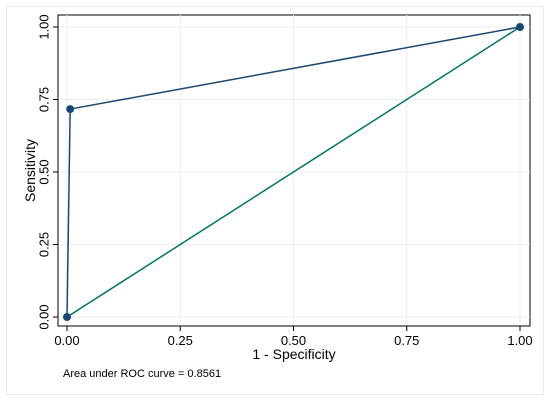 The height and width of the screenshot is (406, 550). I want to click on y-ticks: 0.00 0.25 0.50 0.75 1.00, so click(47, 172).